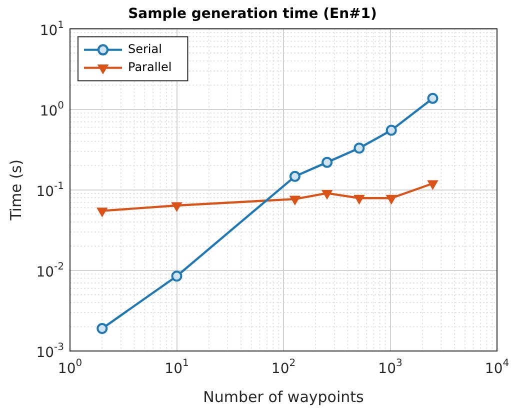 The image size is (511, 411). Describe the element at coordinates (150, 67) in the screenshot. I see `legend-label: Parallel` at that location.